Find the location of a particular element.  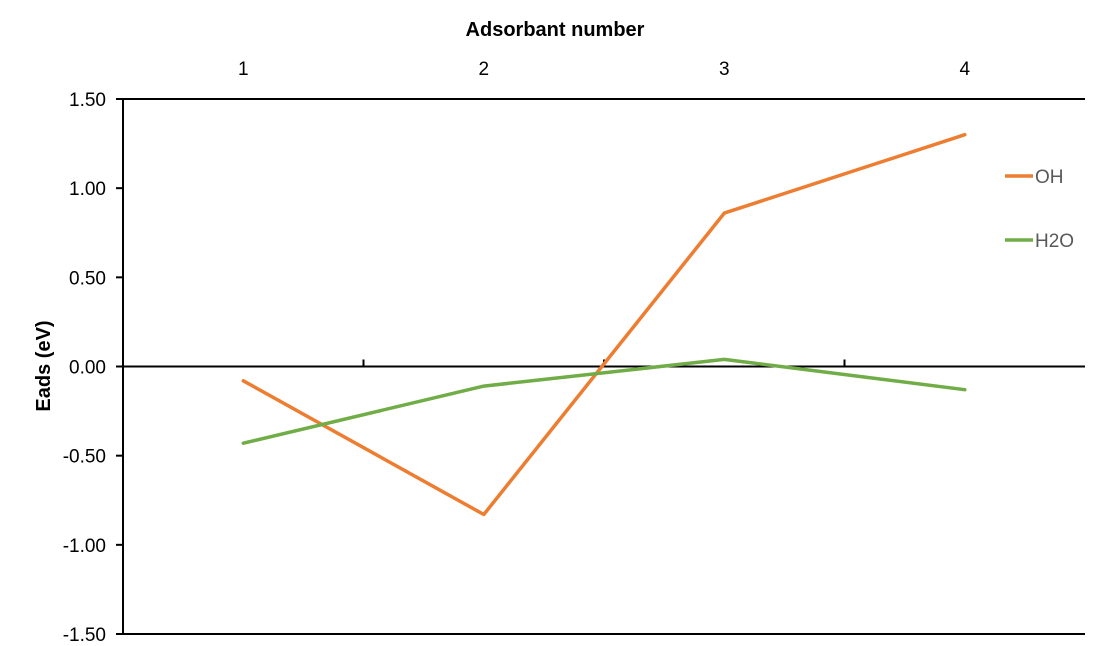

x-tick-label: 1 is located at coordinates (243, 69).